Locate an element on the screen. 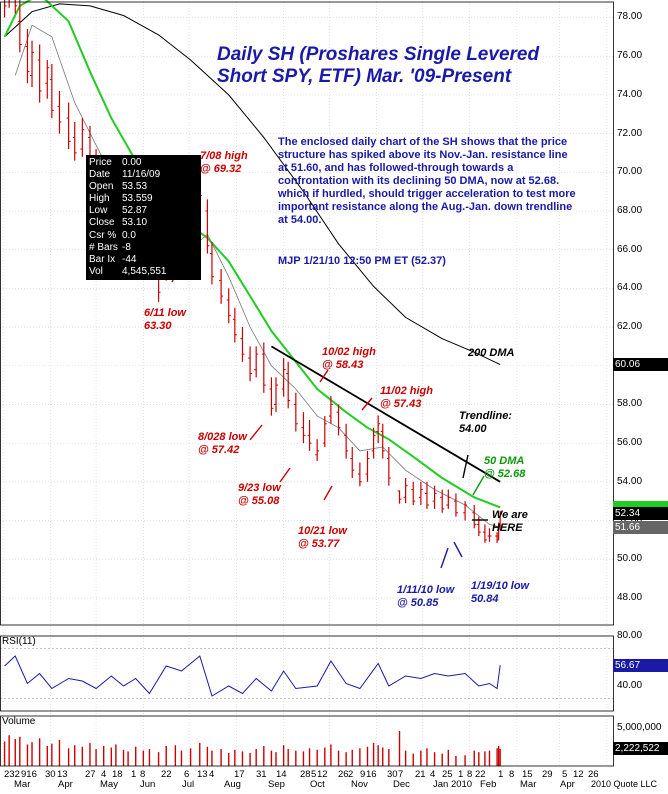 The width and height of the screenshot is (668, 794). price-tag: 51.66 is located at coordinates (640, 527).